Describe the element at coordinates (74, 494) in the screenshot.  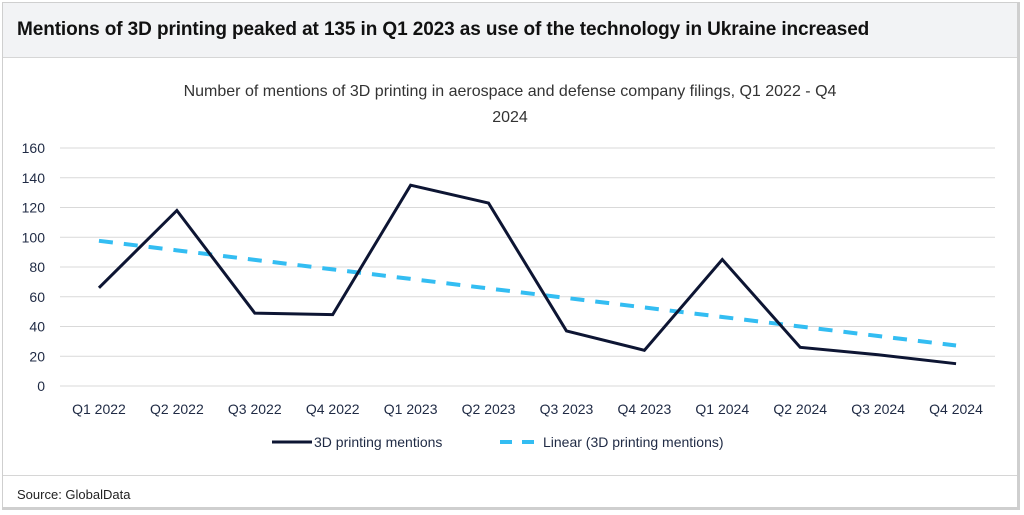
I see `source-note: Source: GlobalData` at that location.